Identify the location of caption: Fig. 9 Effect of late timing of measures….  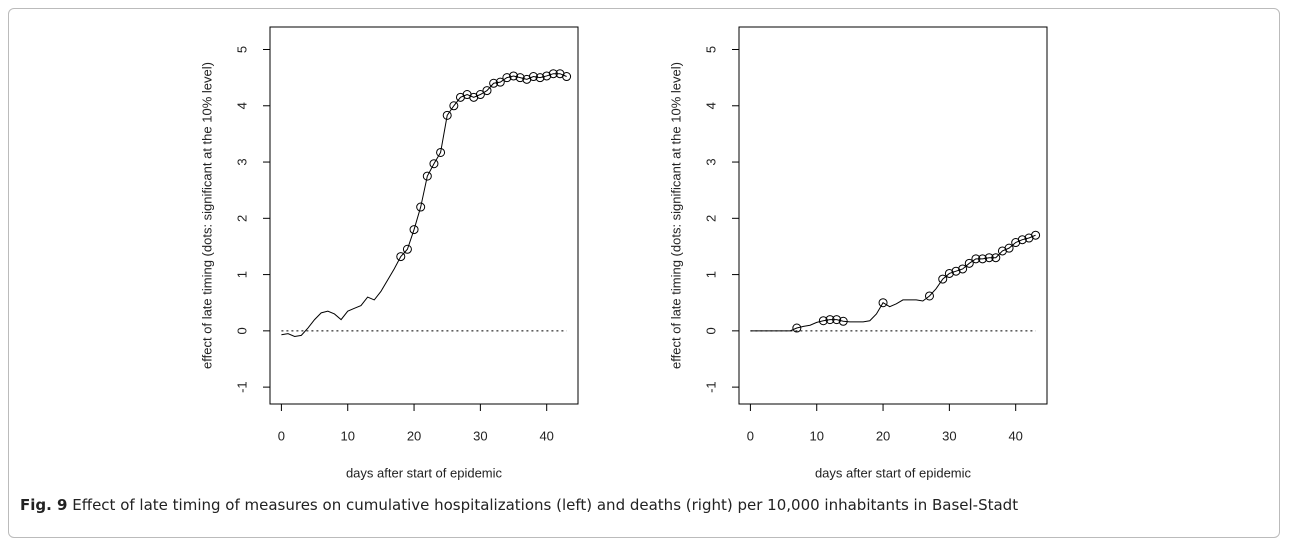
(519, 505).